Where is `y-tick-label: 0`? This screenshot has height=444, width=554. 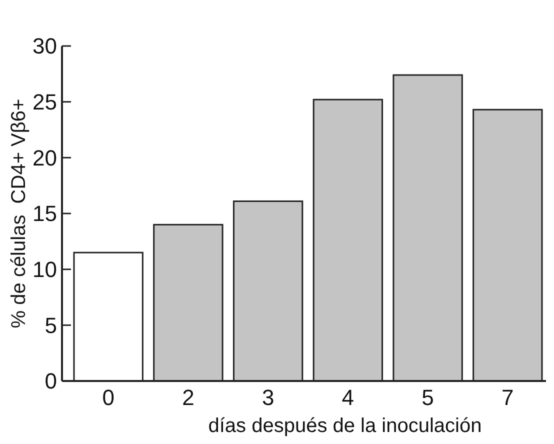
y-tick-label: 0 is located at coordinates (50, 381).